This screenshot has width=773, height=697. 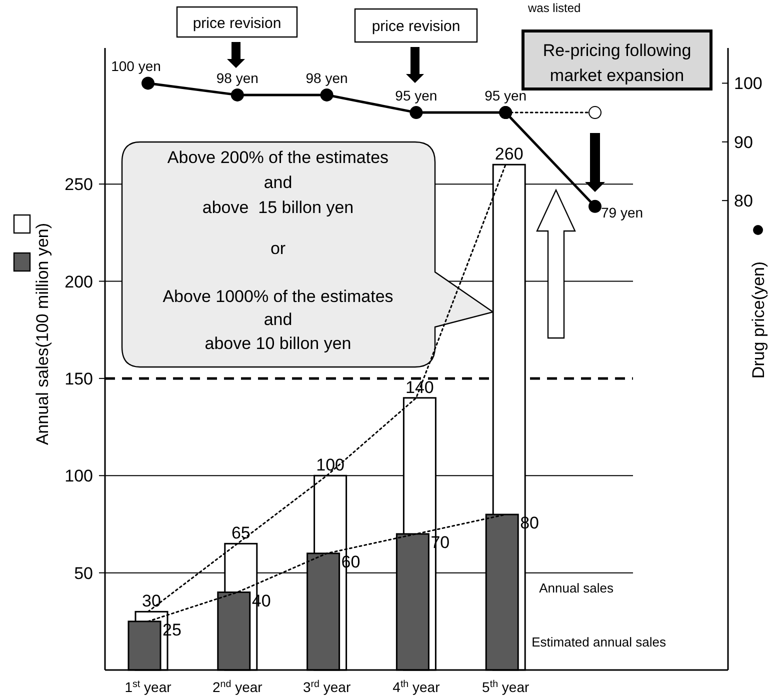 I want to click on series-label: Annual sales, so click(x=576, y=588).